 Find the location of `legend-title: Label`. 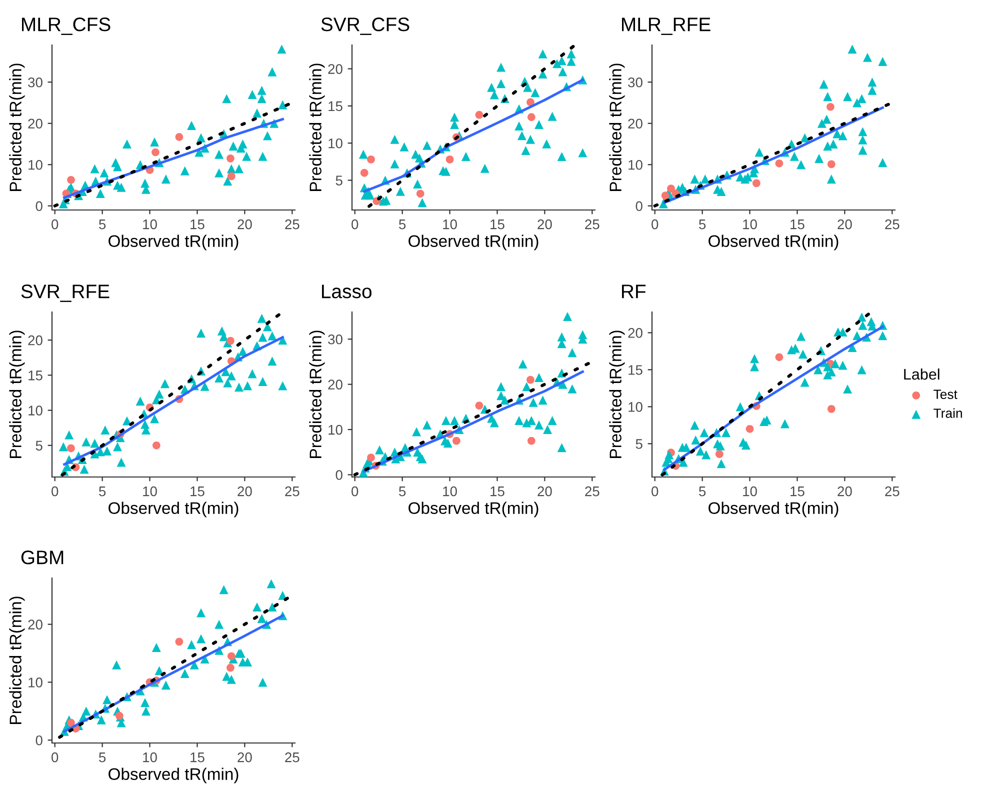

legend-title: Label is located at coordinates (922, 374).